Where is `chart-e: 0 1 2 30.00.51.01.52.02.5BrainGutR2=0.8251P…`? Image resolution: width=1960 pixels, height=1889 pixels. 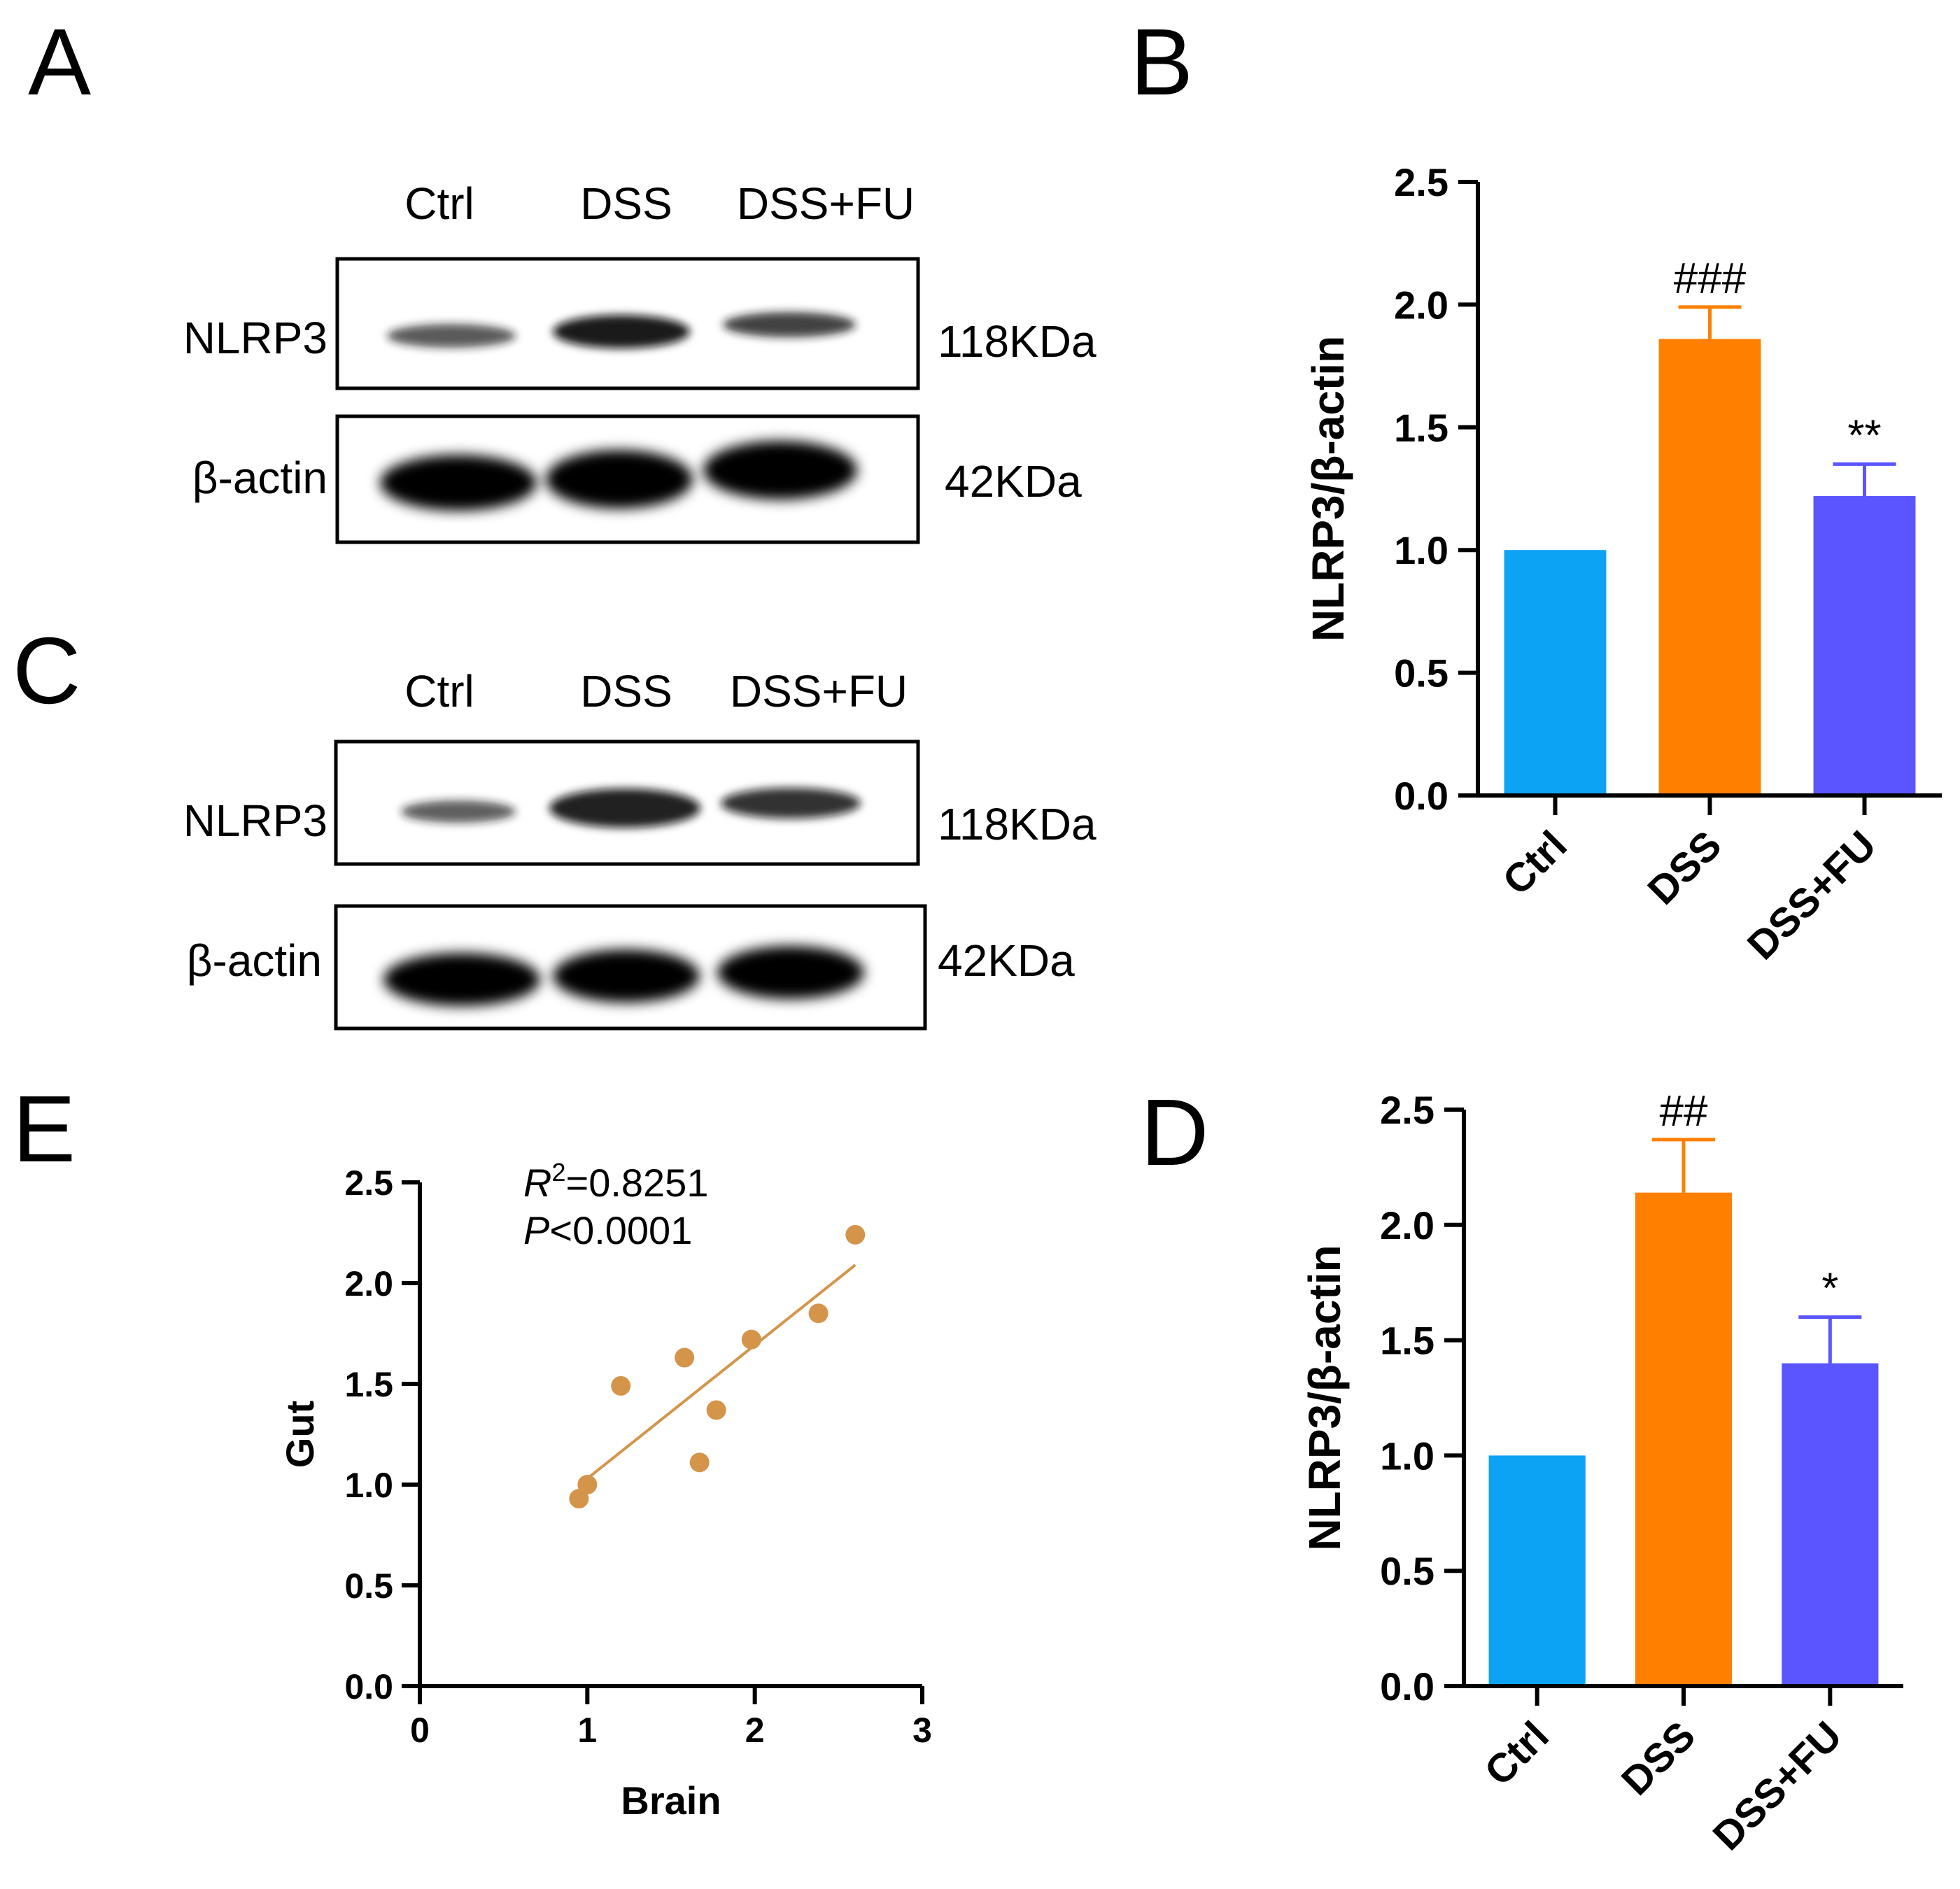 chart-e: 0 1 2 30.00.51.01.52.02.5BrainGutR2=0.8251P… is located at coordinates (605, 1490).